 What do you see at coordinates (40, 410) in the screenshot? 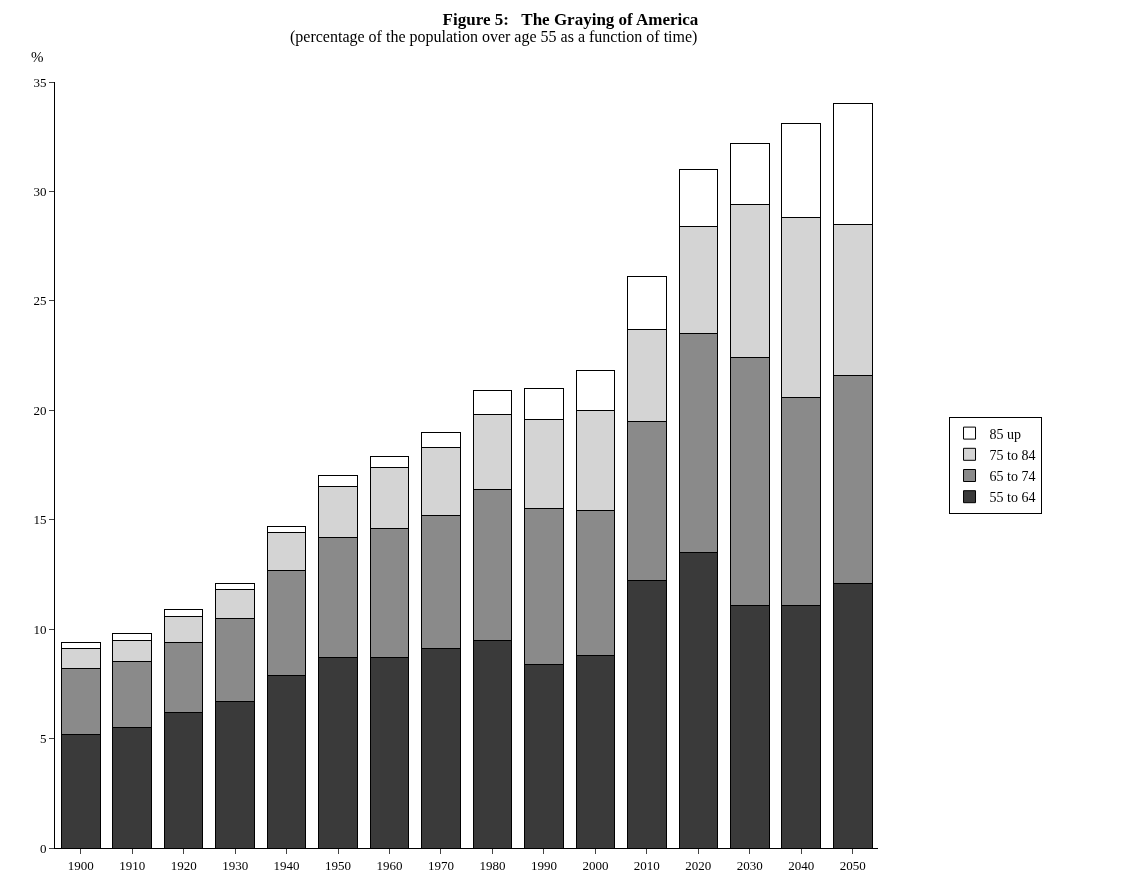
I see `y-tick-label: 20` at bounding box center [40, 410].